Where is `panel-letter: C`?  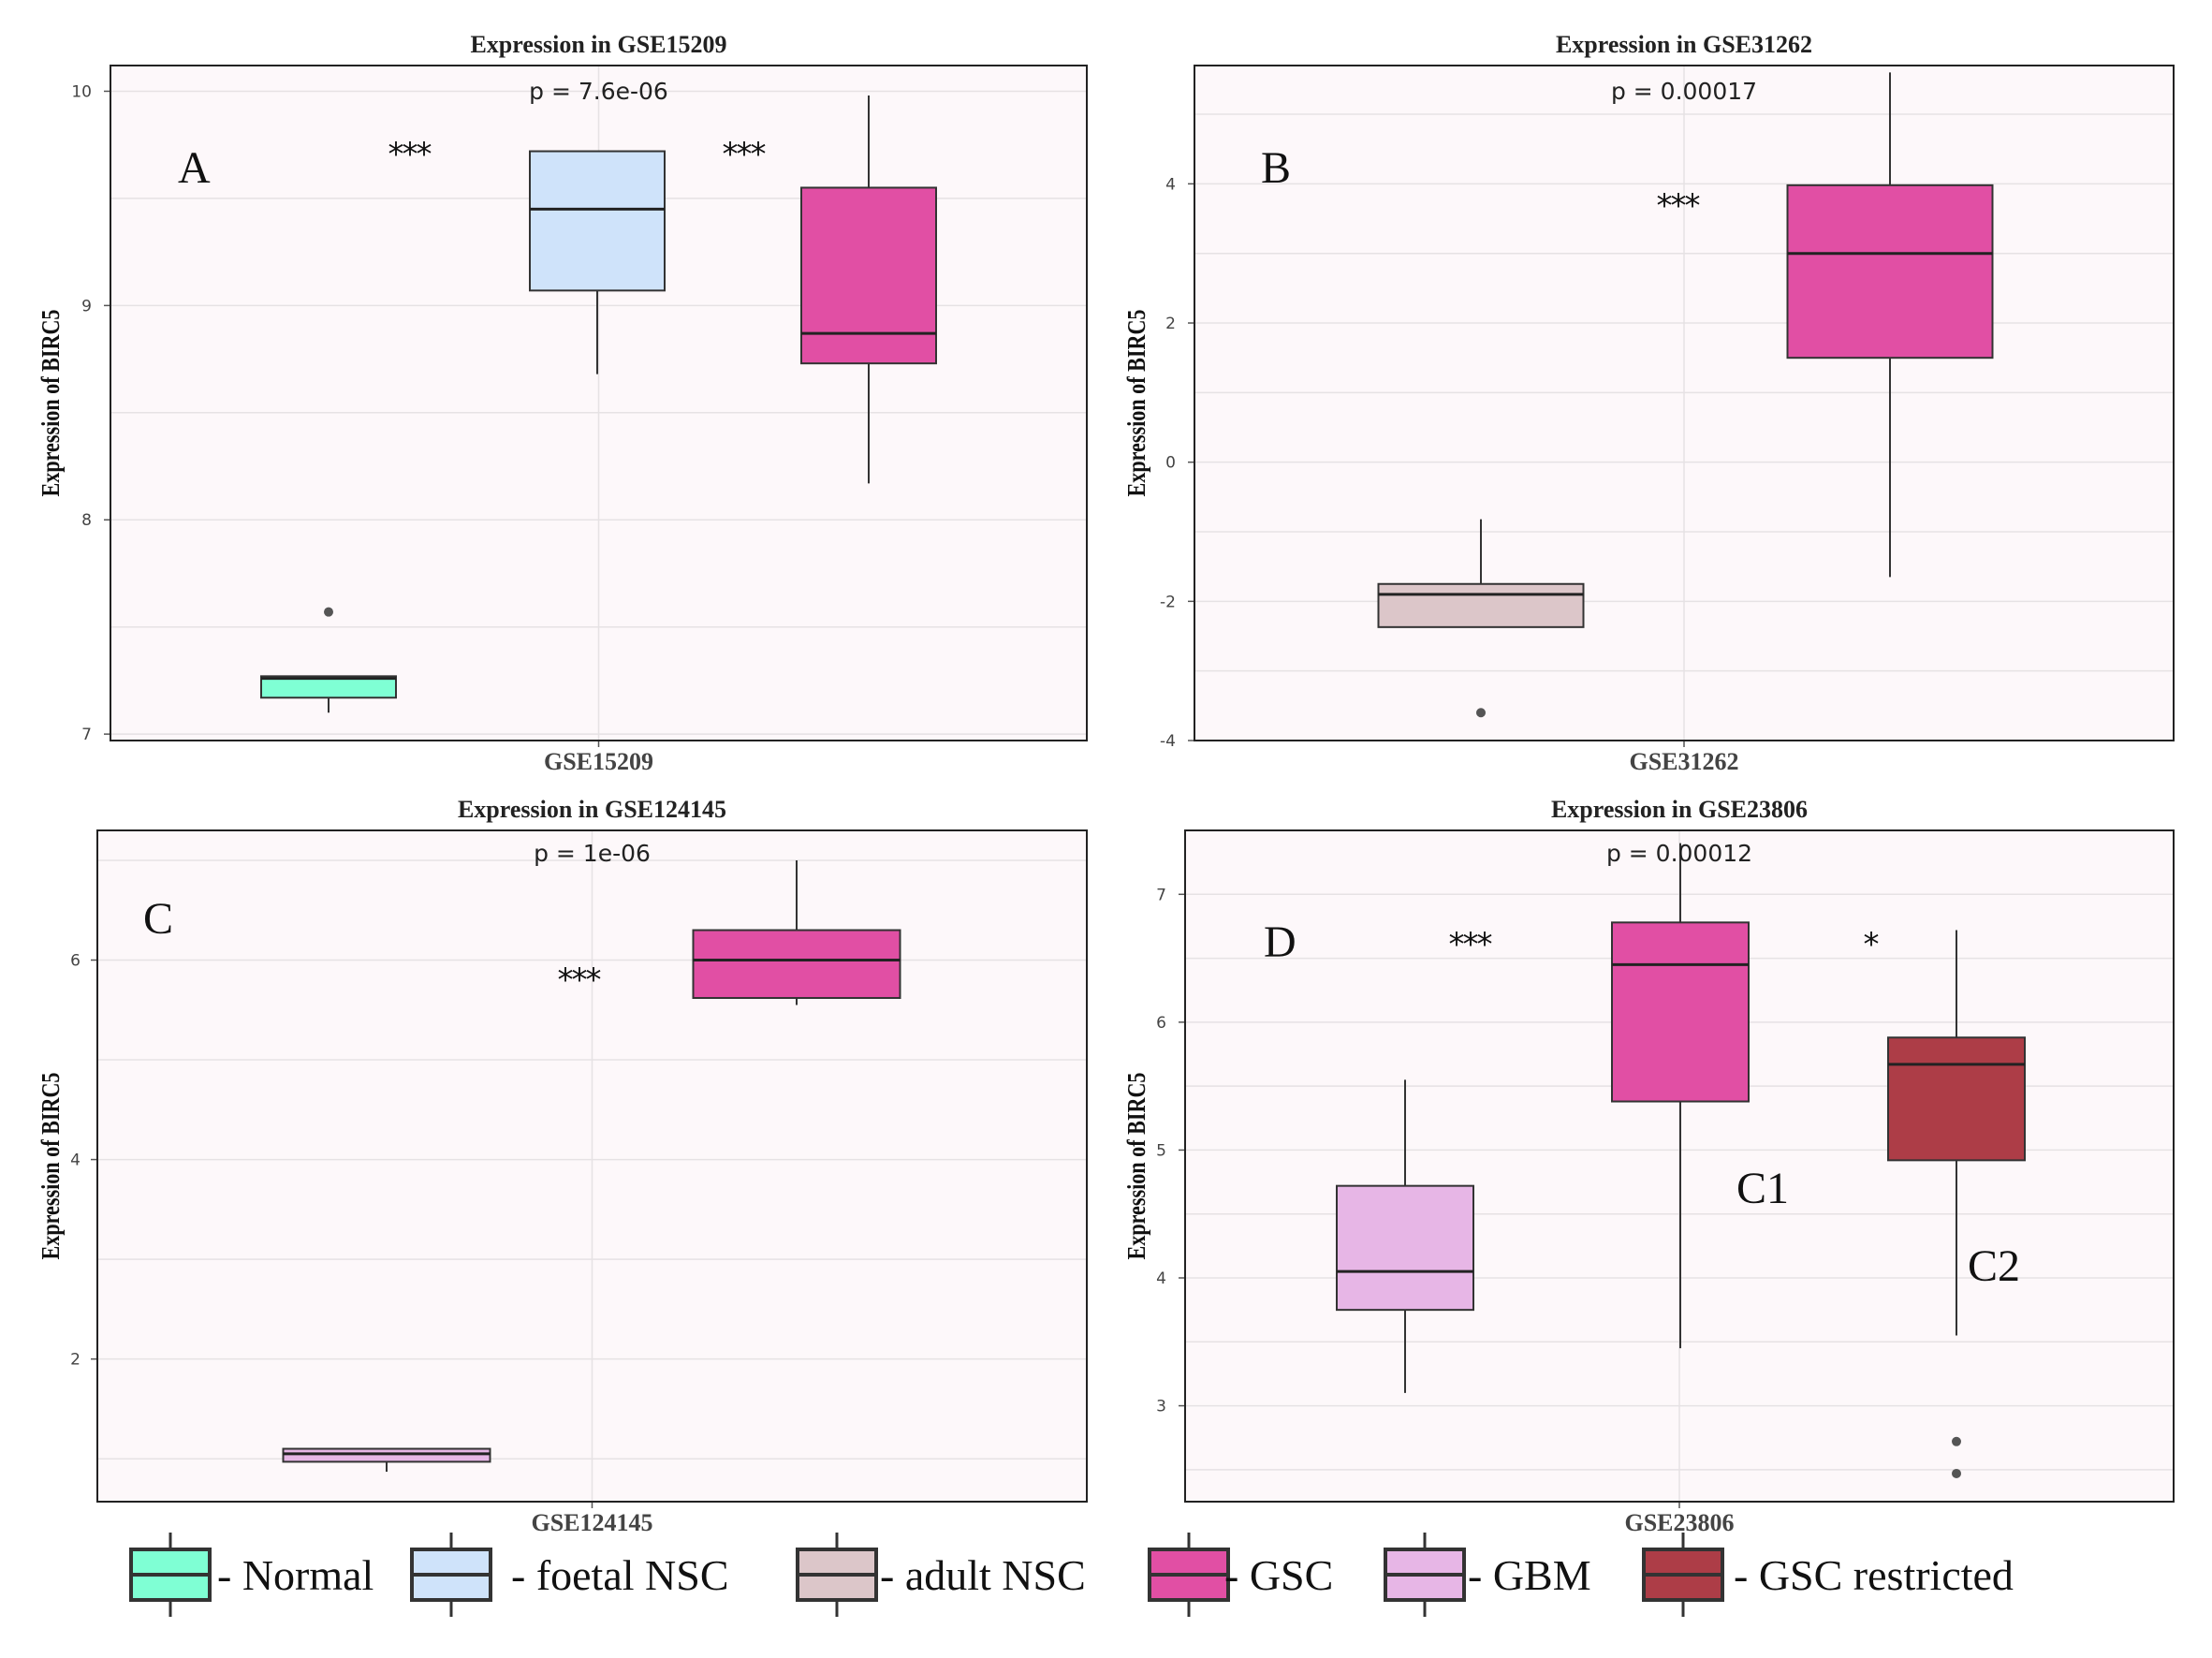 panel-letter: C is located at coordinates (158, 919).